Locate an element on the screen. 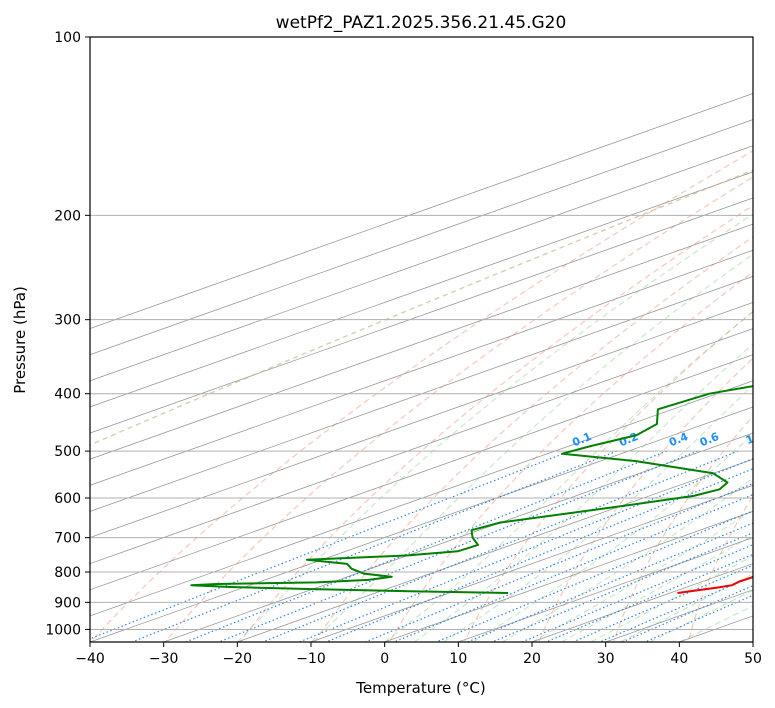 The height and width of the screenshot is (708, 775). y-tick-label: 200 is located at coordinates (67, 216).